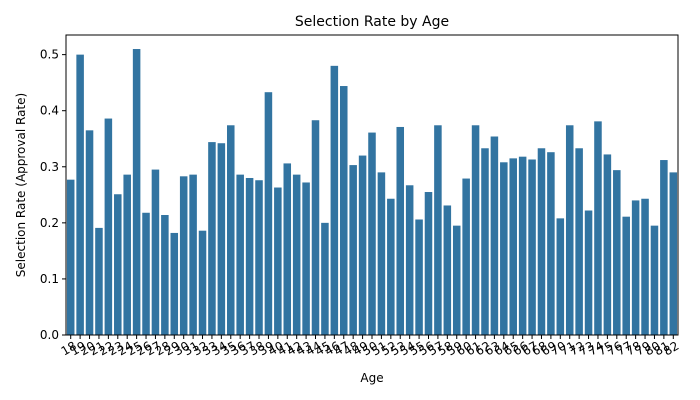  I want to click on x-tick-label: 77, so click(624, 349).